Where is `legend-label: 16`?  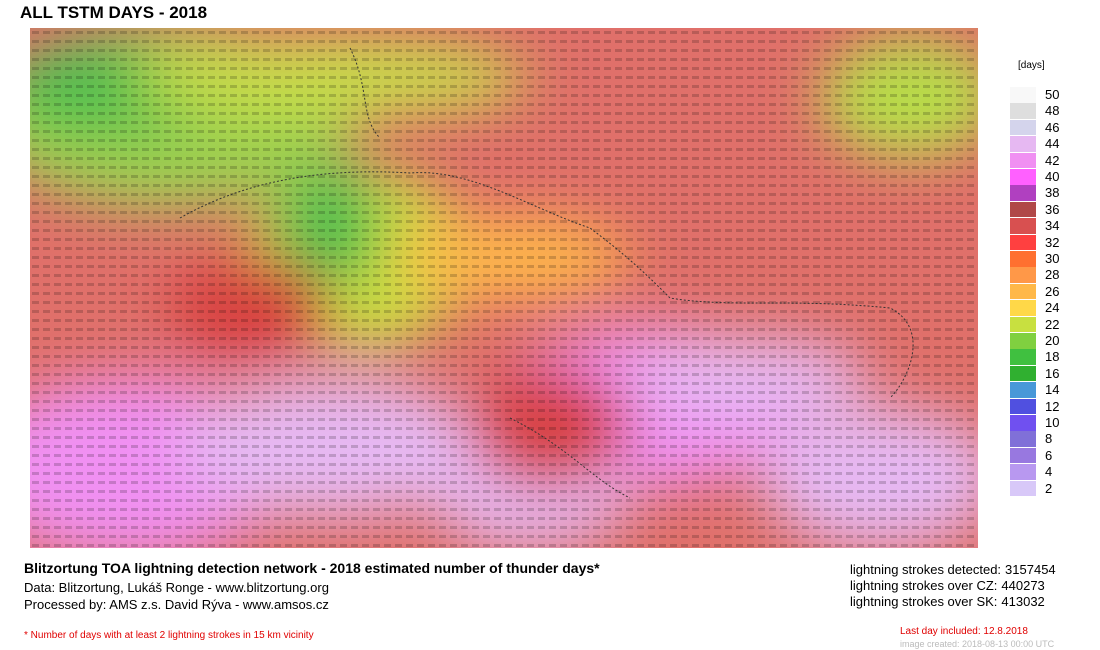 legend-label: 16 is located at coordinates (1052, 373).